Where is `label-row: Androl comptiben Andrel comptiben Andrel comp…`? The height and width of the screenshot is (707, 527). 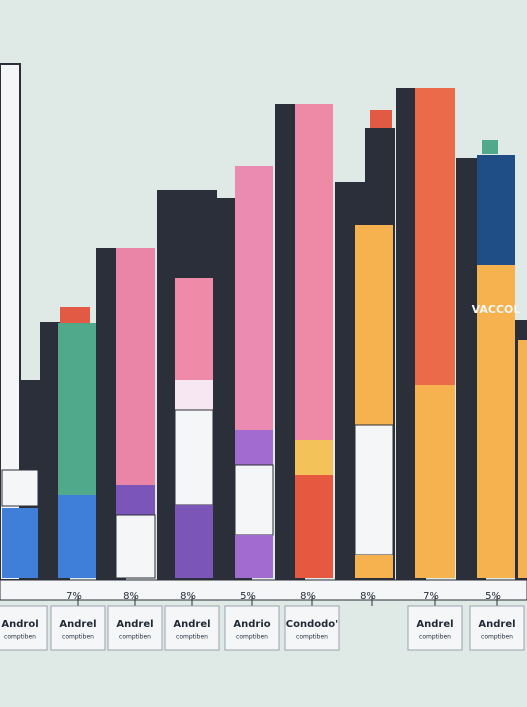 label-row: Androl comptiben Andrel comptiben Andrel comp… is located at coordinates (262, 628).